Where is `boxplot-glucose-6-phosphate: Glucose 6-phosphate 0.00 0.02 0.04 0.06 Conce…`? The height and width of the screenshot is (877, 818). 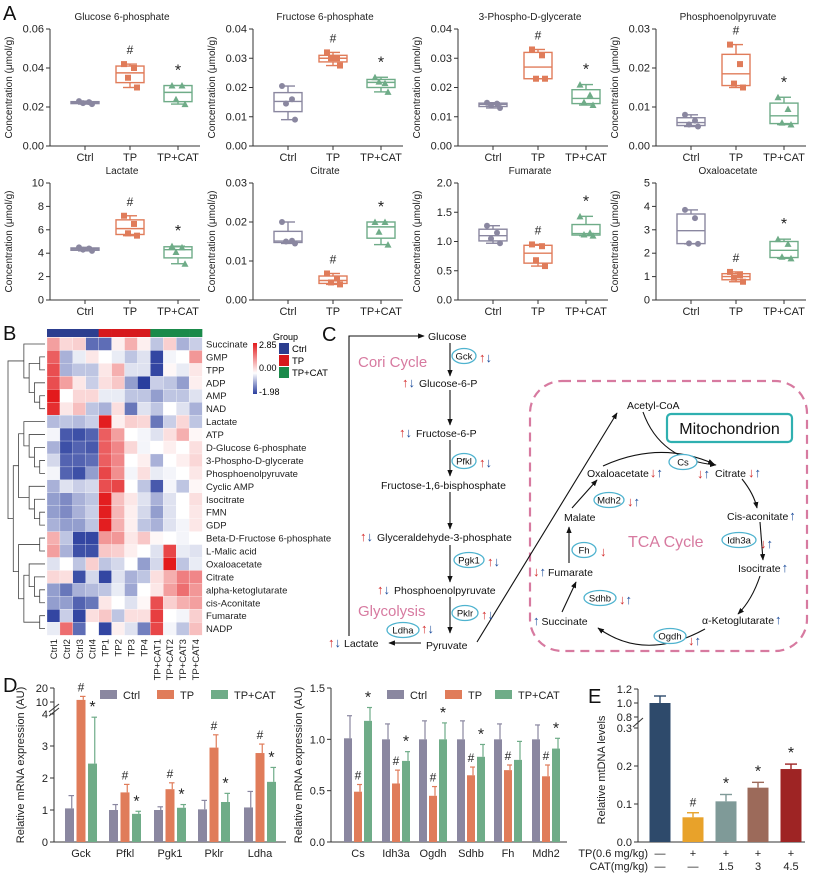
boxplot-glucose-6-phosphate: Glucose 6-phosphate 0.00 0.02 0.04 0.06 Conce… is located at coordinates (102, 88).